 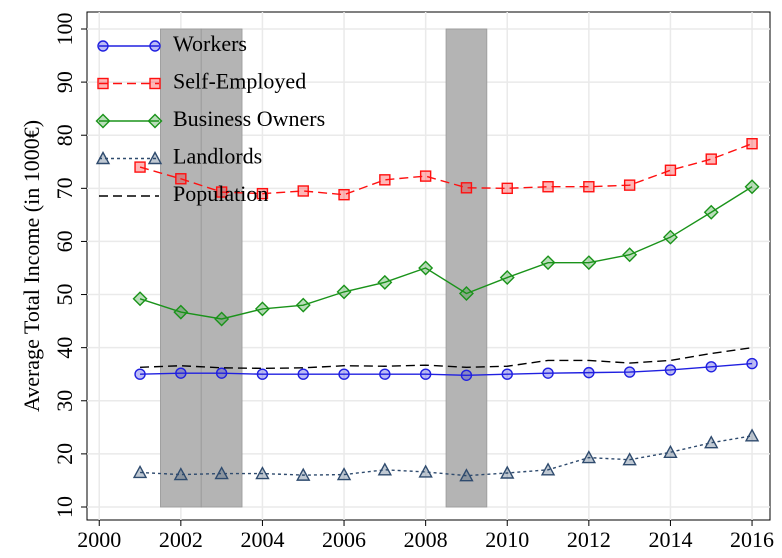 I want to click on x-tick-label: 2002, so click(x=181, y=539).